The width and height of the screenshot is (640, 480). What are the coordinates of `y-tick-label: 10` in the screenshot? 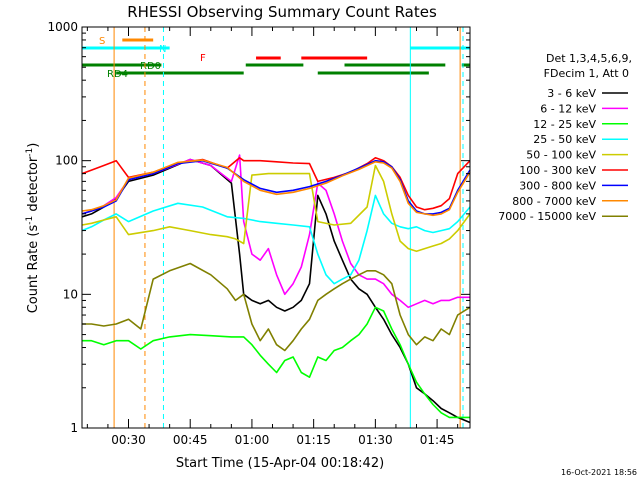 It's located at (70, 294).